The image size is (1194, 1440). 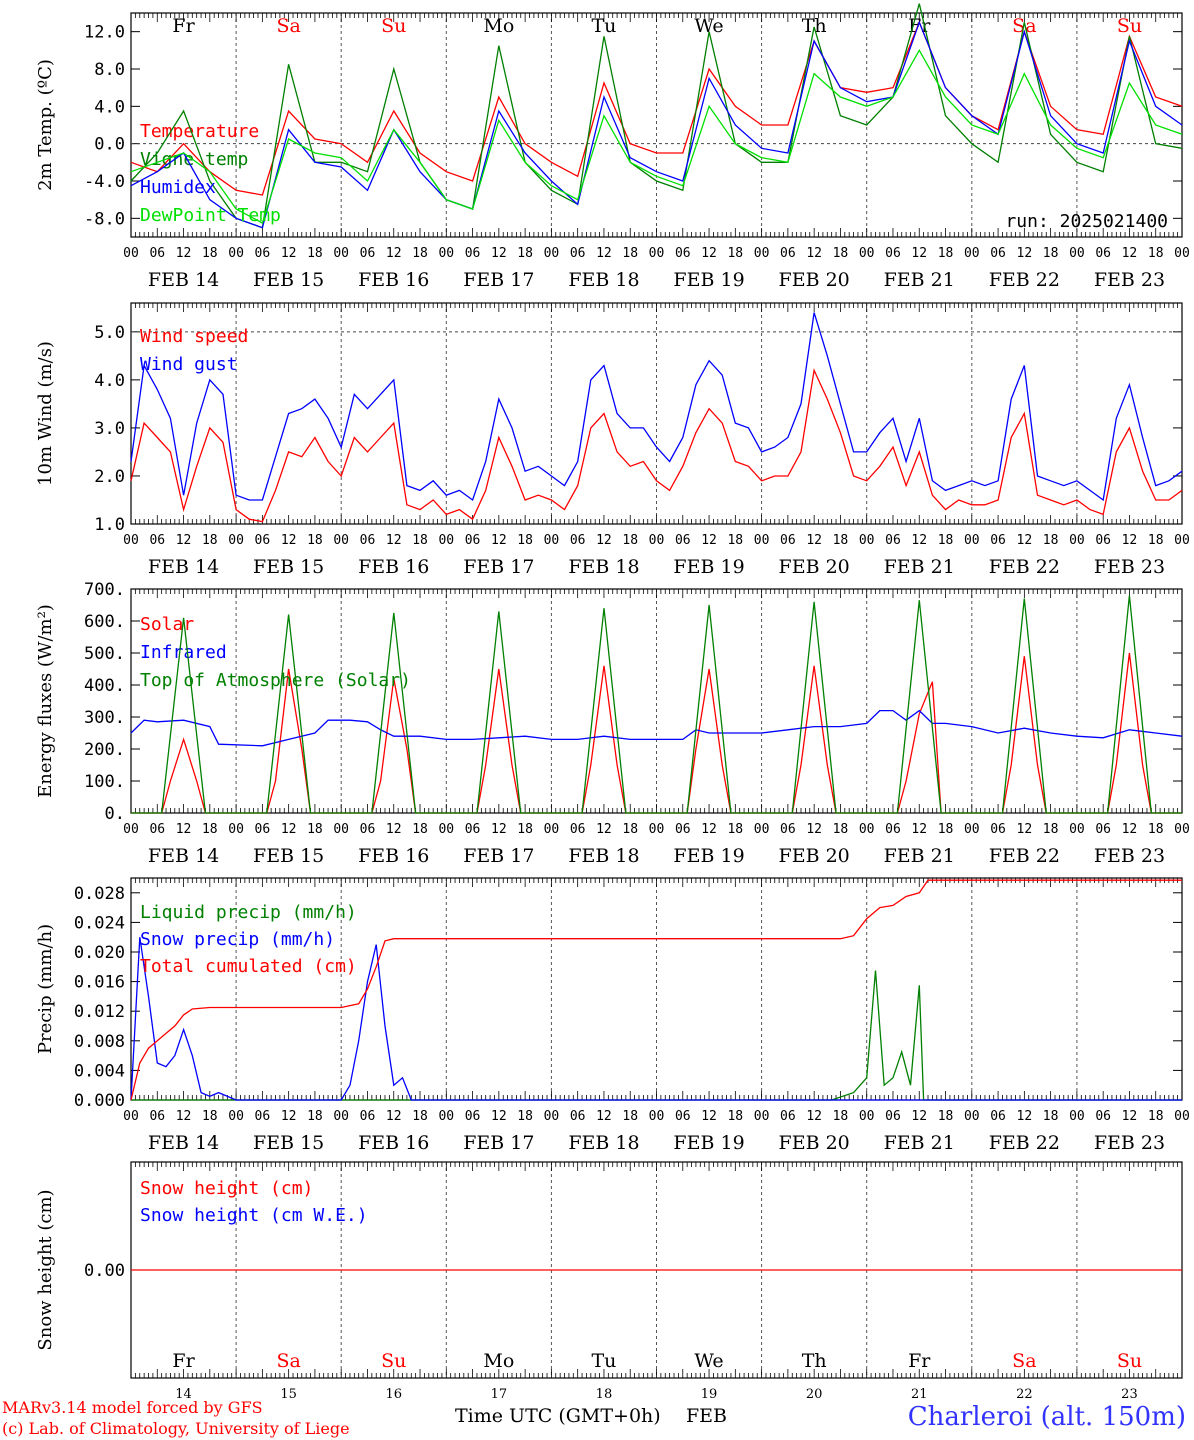 What do you see at coordinates (109, 333) in the screenshot?
I see `y-tick-label: 5.0` at bounding box center [109, 333].